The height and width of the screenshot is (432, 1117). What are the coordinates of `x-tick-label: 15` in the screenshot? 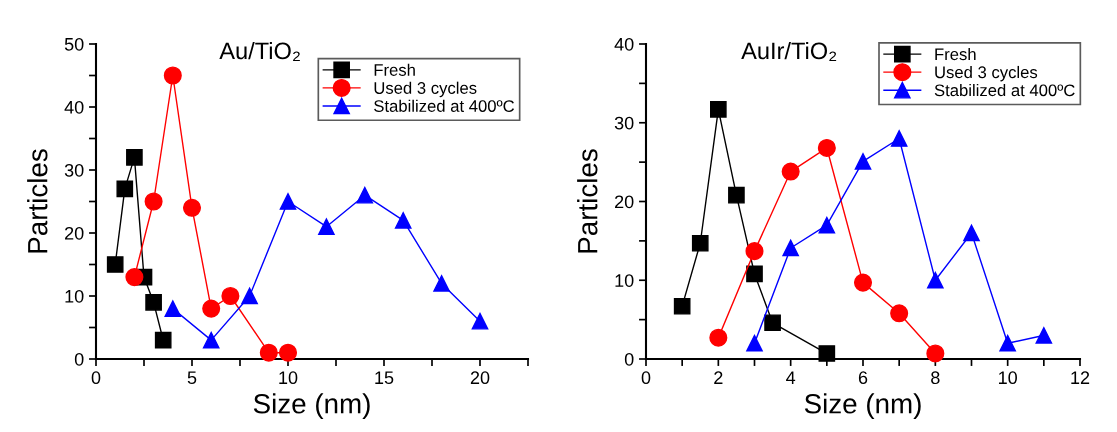 It's located at (384, 378).